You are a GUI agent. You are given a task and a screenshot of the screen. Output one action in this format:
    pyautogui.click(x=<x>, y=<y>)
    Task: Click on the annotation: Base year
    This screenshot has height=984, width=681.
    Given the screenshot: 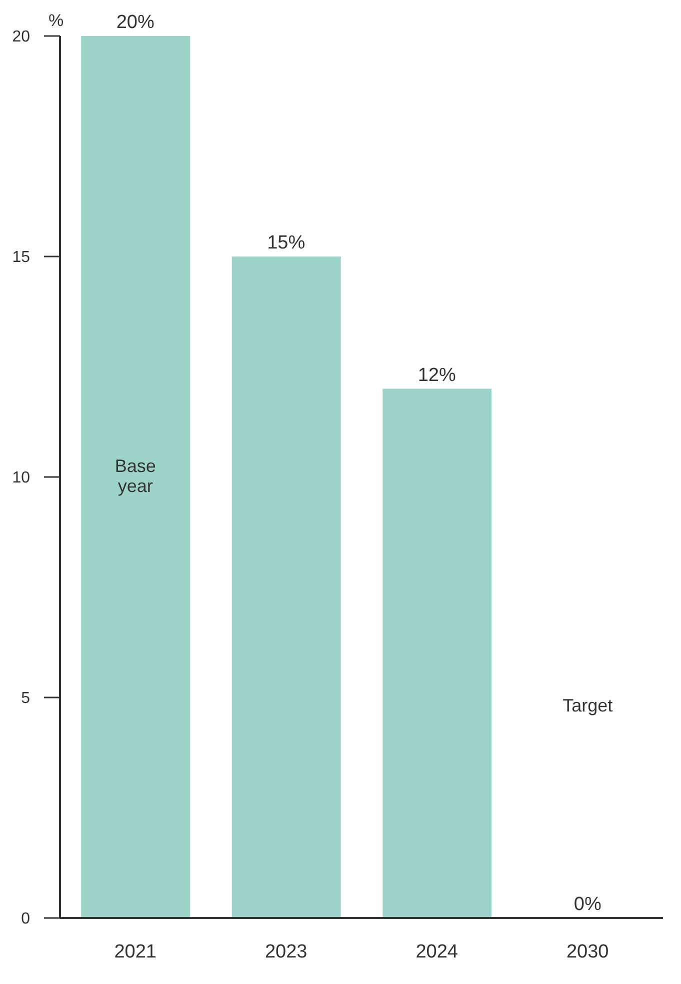 What is the action you would take?
    pyautogui.click(x=135, y=476)
    